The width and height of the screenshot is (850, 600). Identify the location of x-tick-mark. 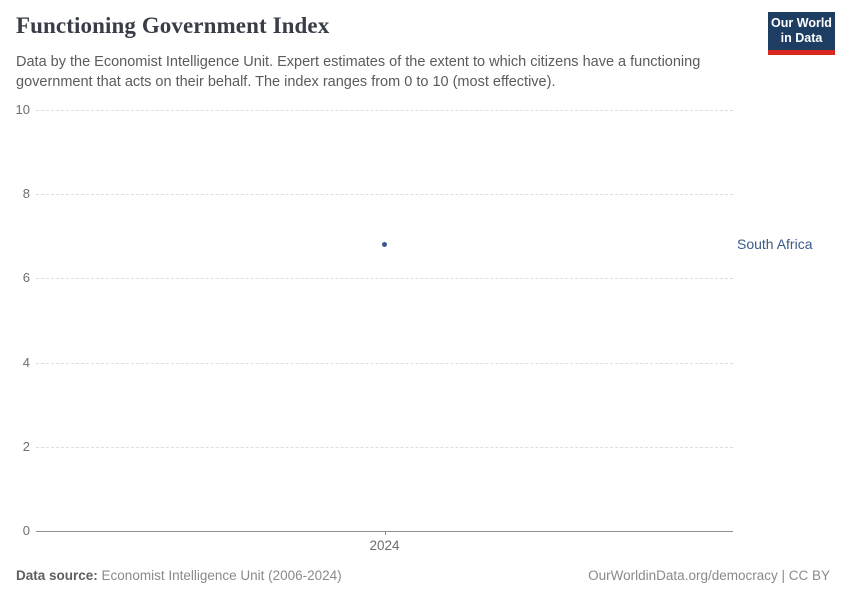
(385, 533).